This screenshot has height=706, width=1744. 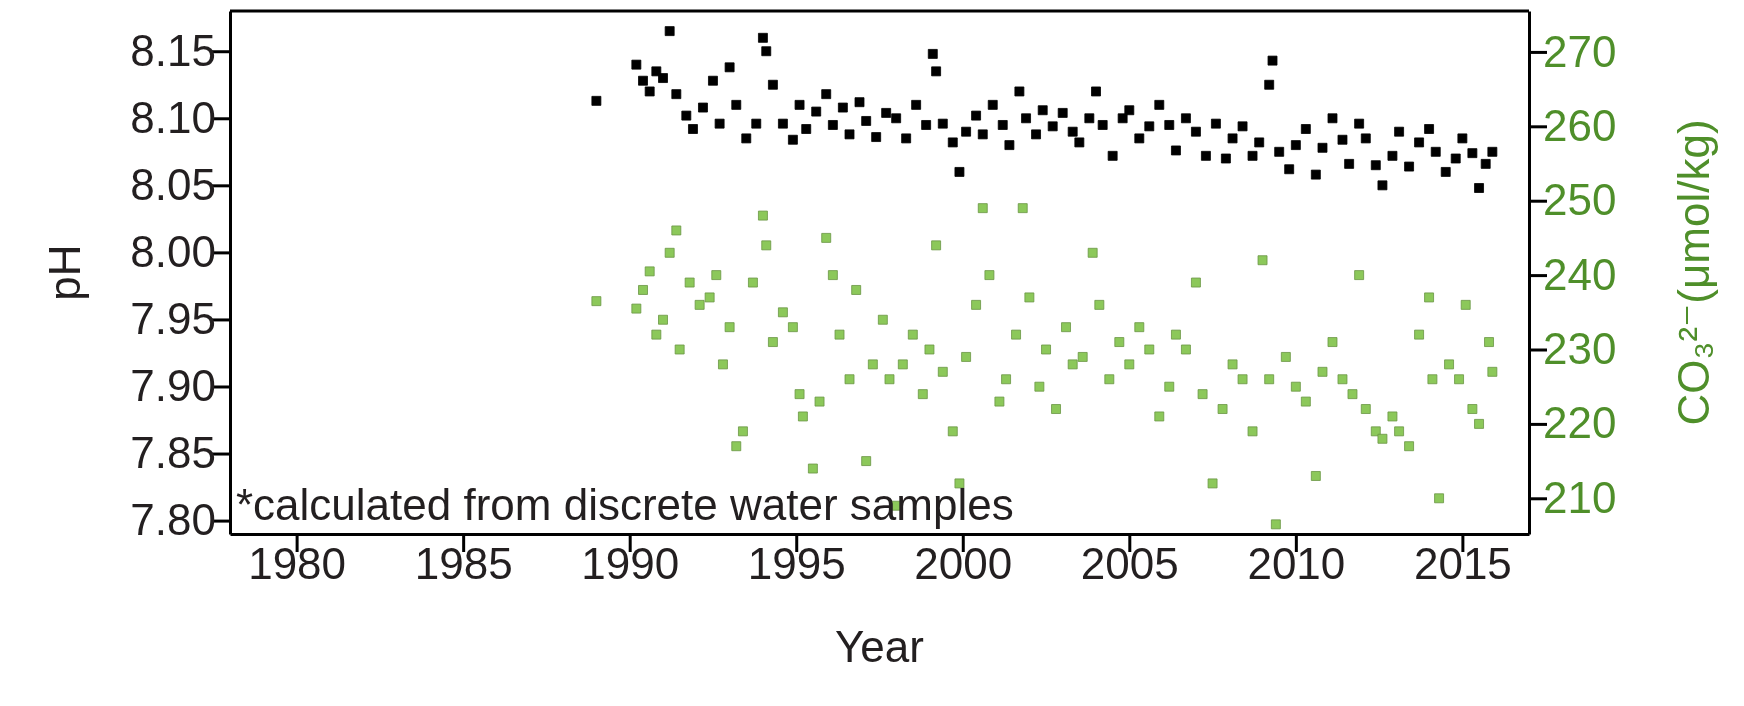 What do you see at coordinates (1580, 200) in the screenshot?
I see `y2-tick-label: 250` at bounding box center [1580, 200].